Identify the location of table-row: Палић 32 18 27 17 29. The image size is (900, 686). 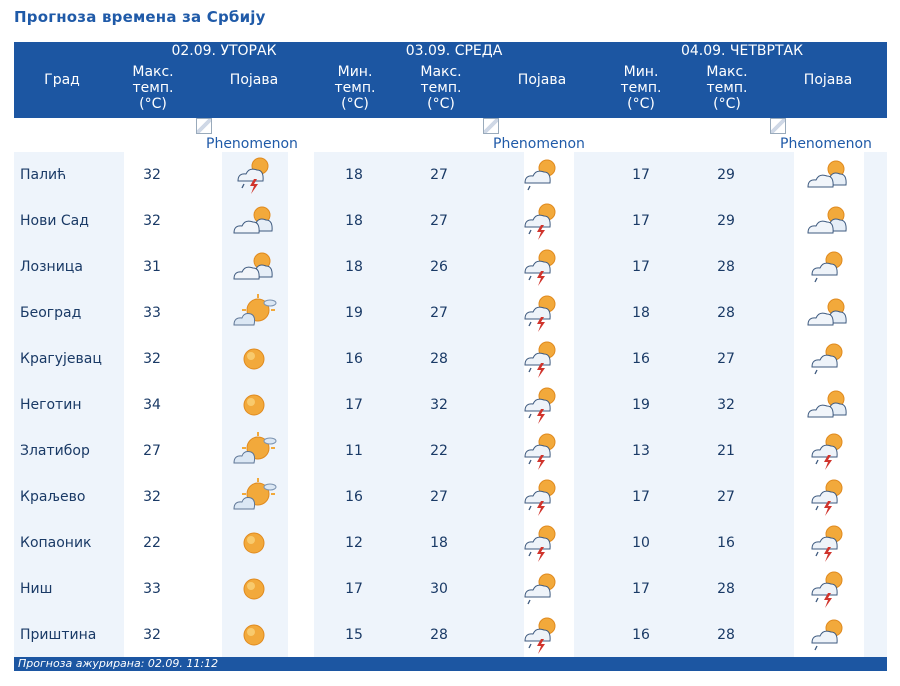
(450, 175).